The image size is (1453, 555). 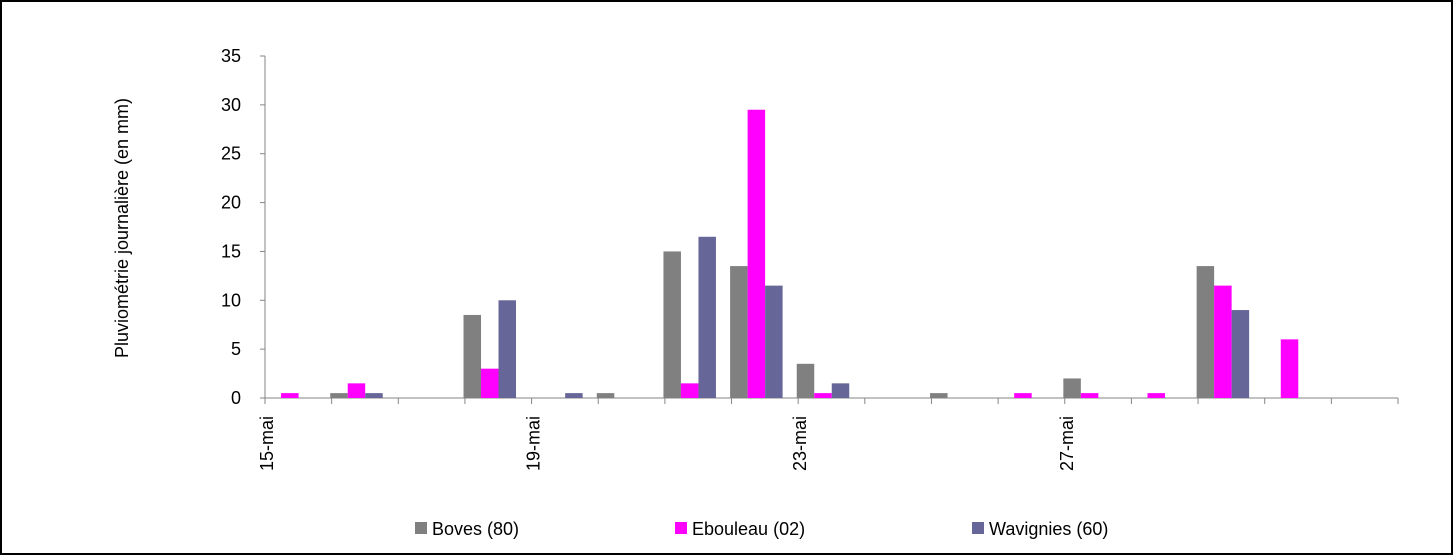 What do you see at coordinates (800, 443) in the screenshot?
I see `x-tick-label: 23-mai` at bounding box center [800, 443].